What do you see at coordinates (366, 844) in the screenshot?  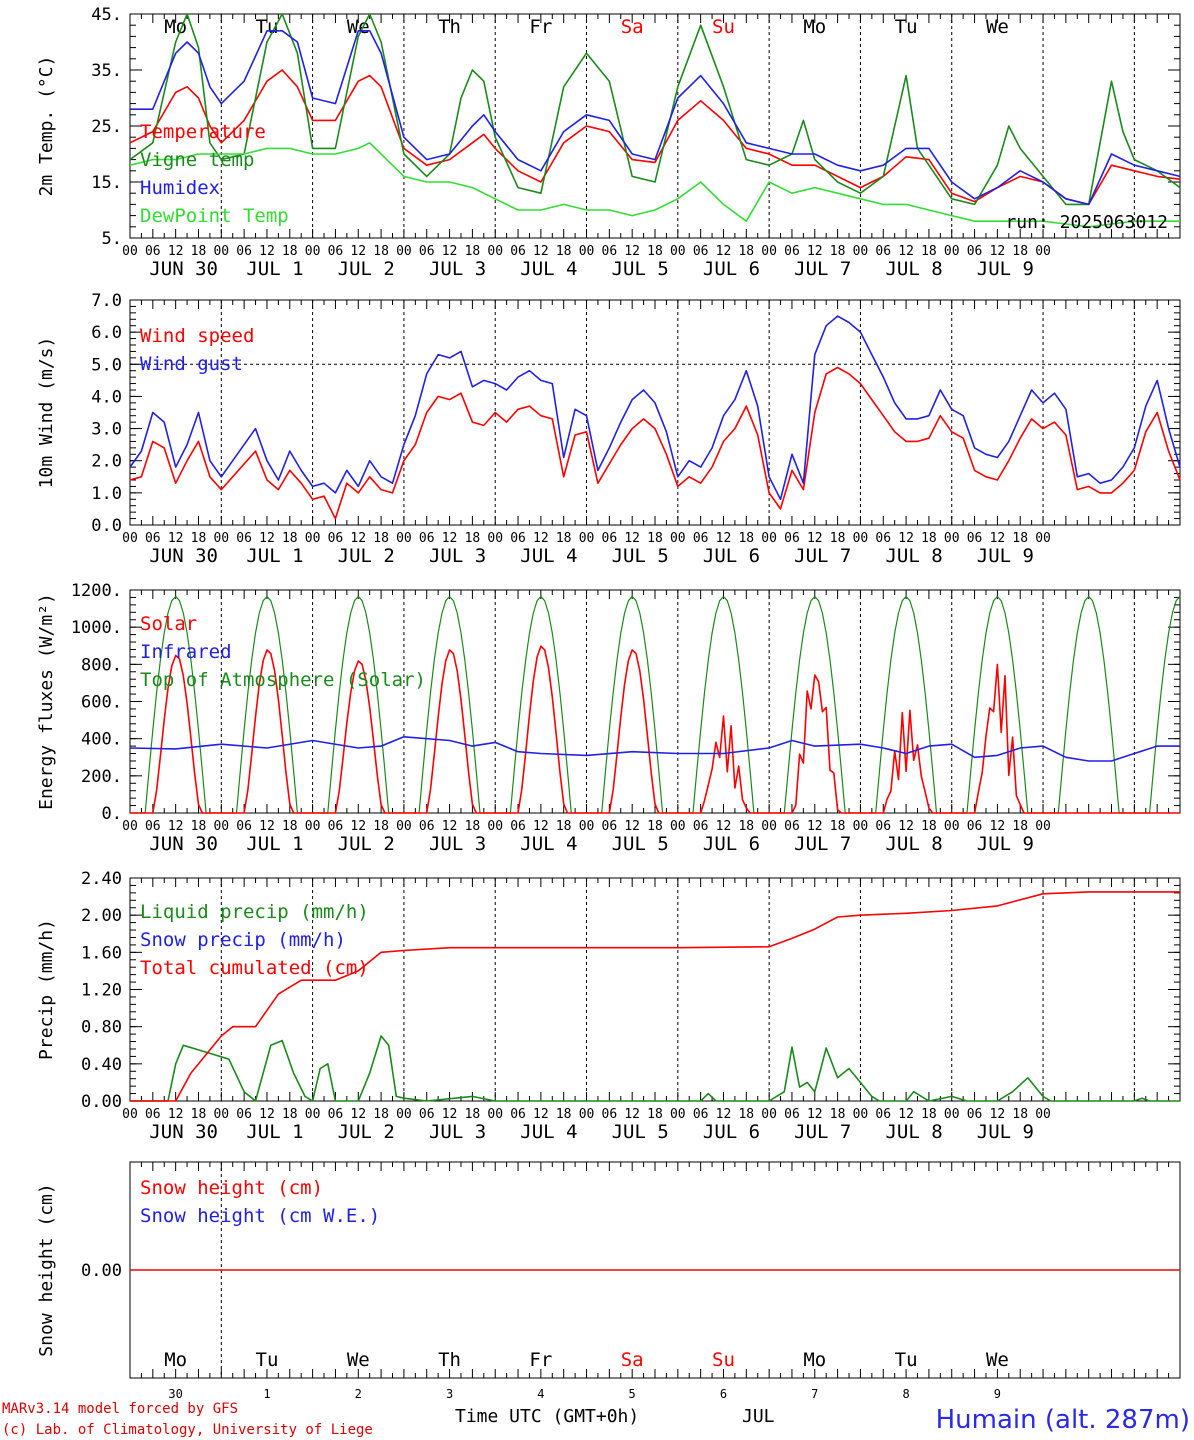 I see `date-label: JUL 2` at bounding box center [366, 844].